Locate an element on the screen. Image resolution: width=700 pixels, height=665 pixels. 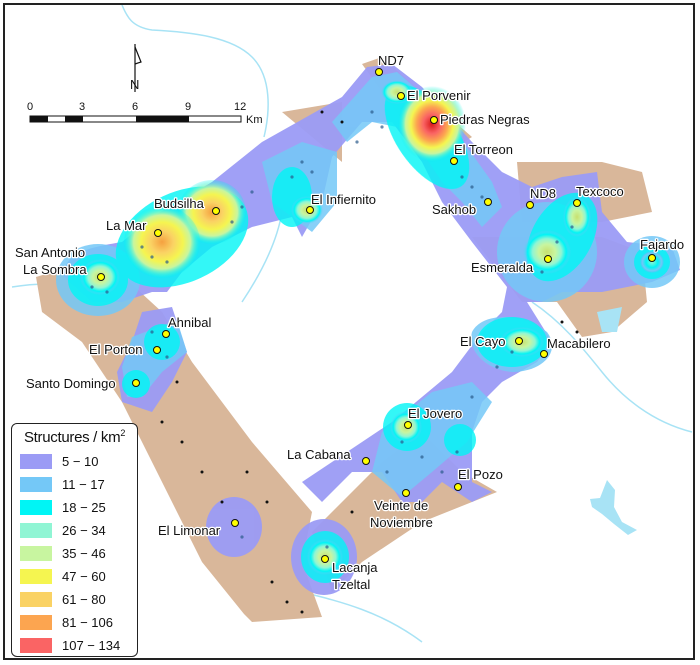
site-marker-nd8 is located at coordinates (530, 205).